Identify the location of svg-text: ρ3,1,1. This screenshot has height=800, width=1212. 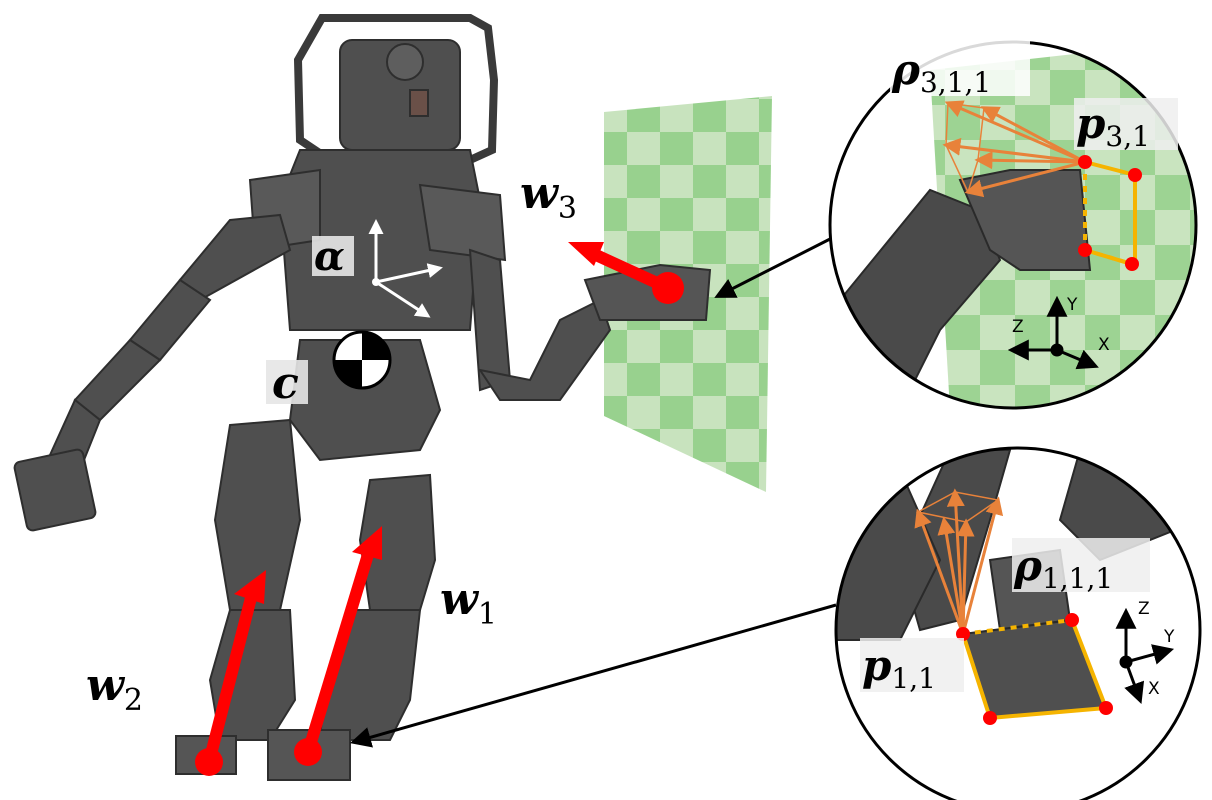
(941, 72).